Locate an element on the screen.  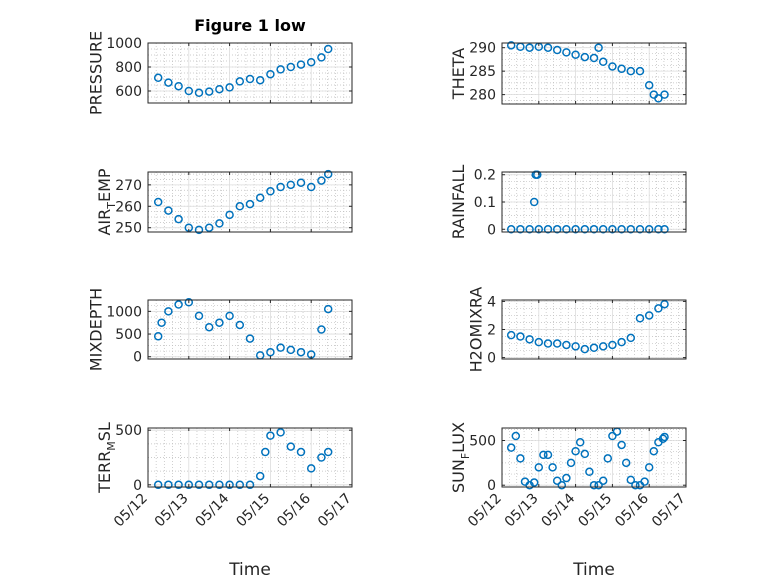
x-axis-label: Time is located at coordinates (593, 570).